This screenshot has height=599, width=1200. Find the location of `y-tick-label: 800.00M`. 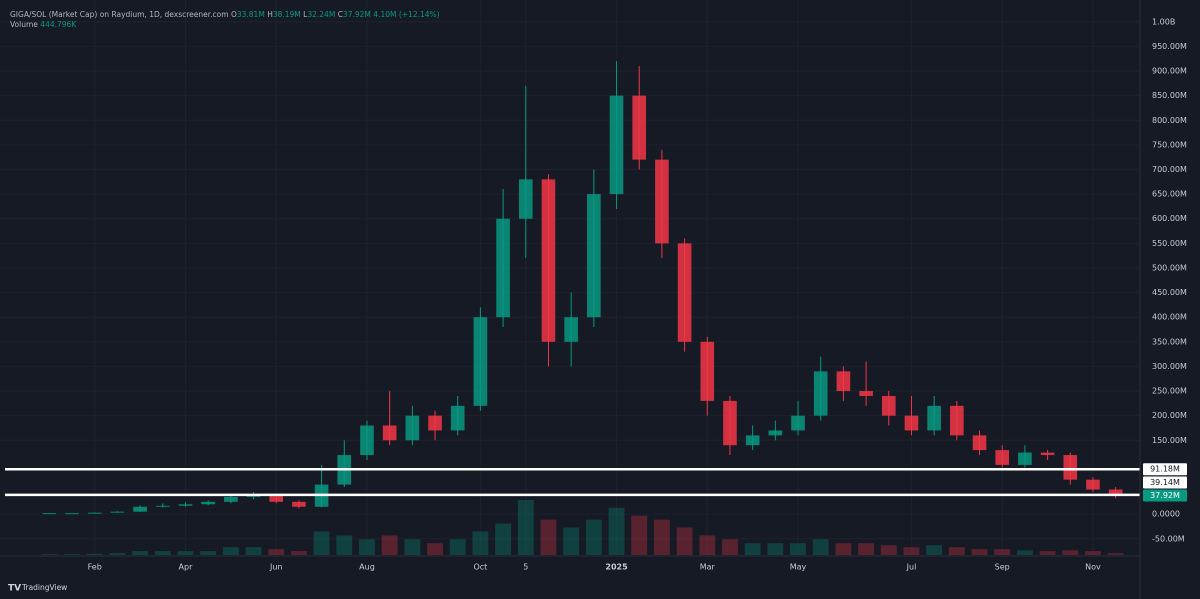

y-tick-label: 800.00M is located at coordinates (1169, 120).